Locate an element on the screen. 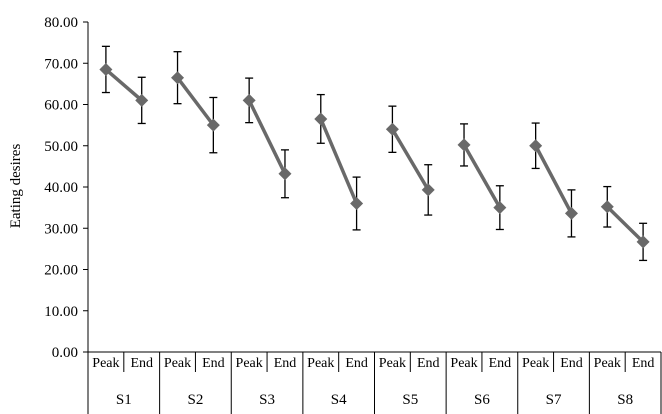  x-group-label: S5 is located at coordinates (410, 400).